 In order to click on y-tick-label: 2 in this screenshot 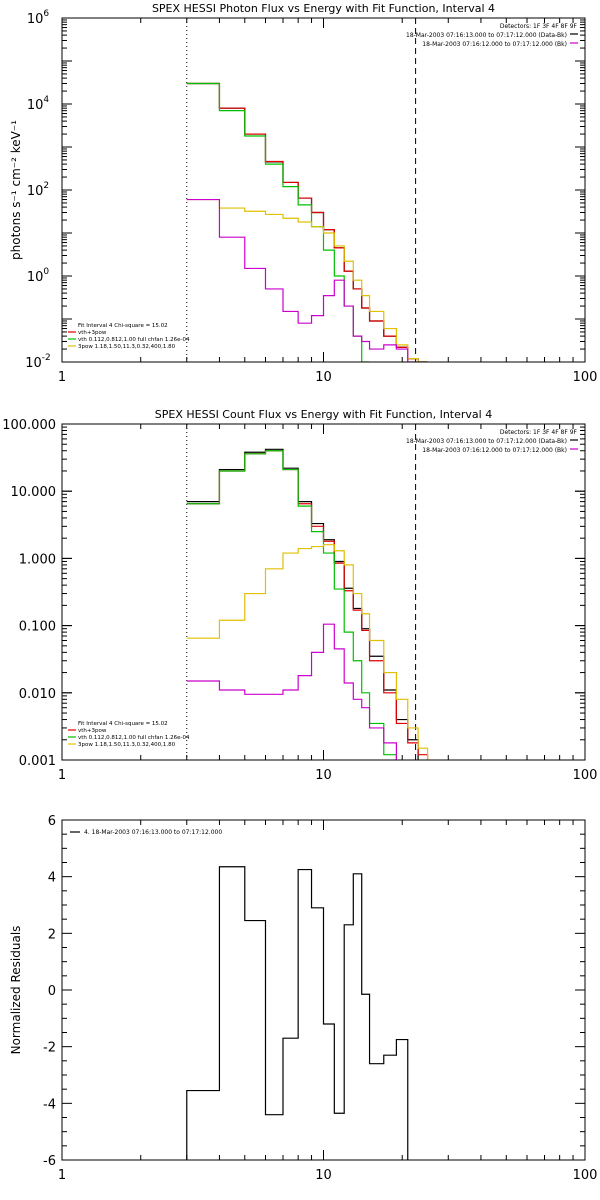, I will do `click(52, 934)`.